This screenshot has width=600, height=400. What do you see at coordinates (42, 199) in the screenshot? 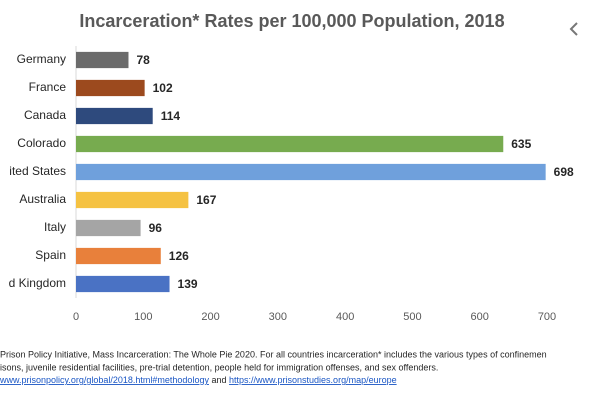
I see `y-tick-label: Australia` at bounding box center [42, 199].